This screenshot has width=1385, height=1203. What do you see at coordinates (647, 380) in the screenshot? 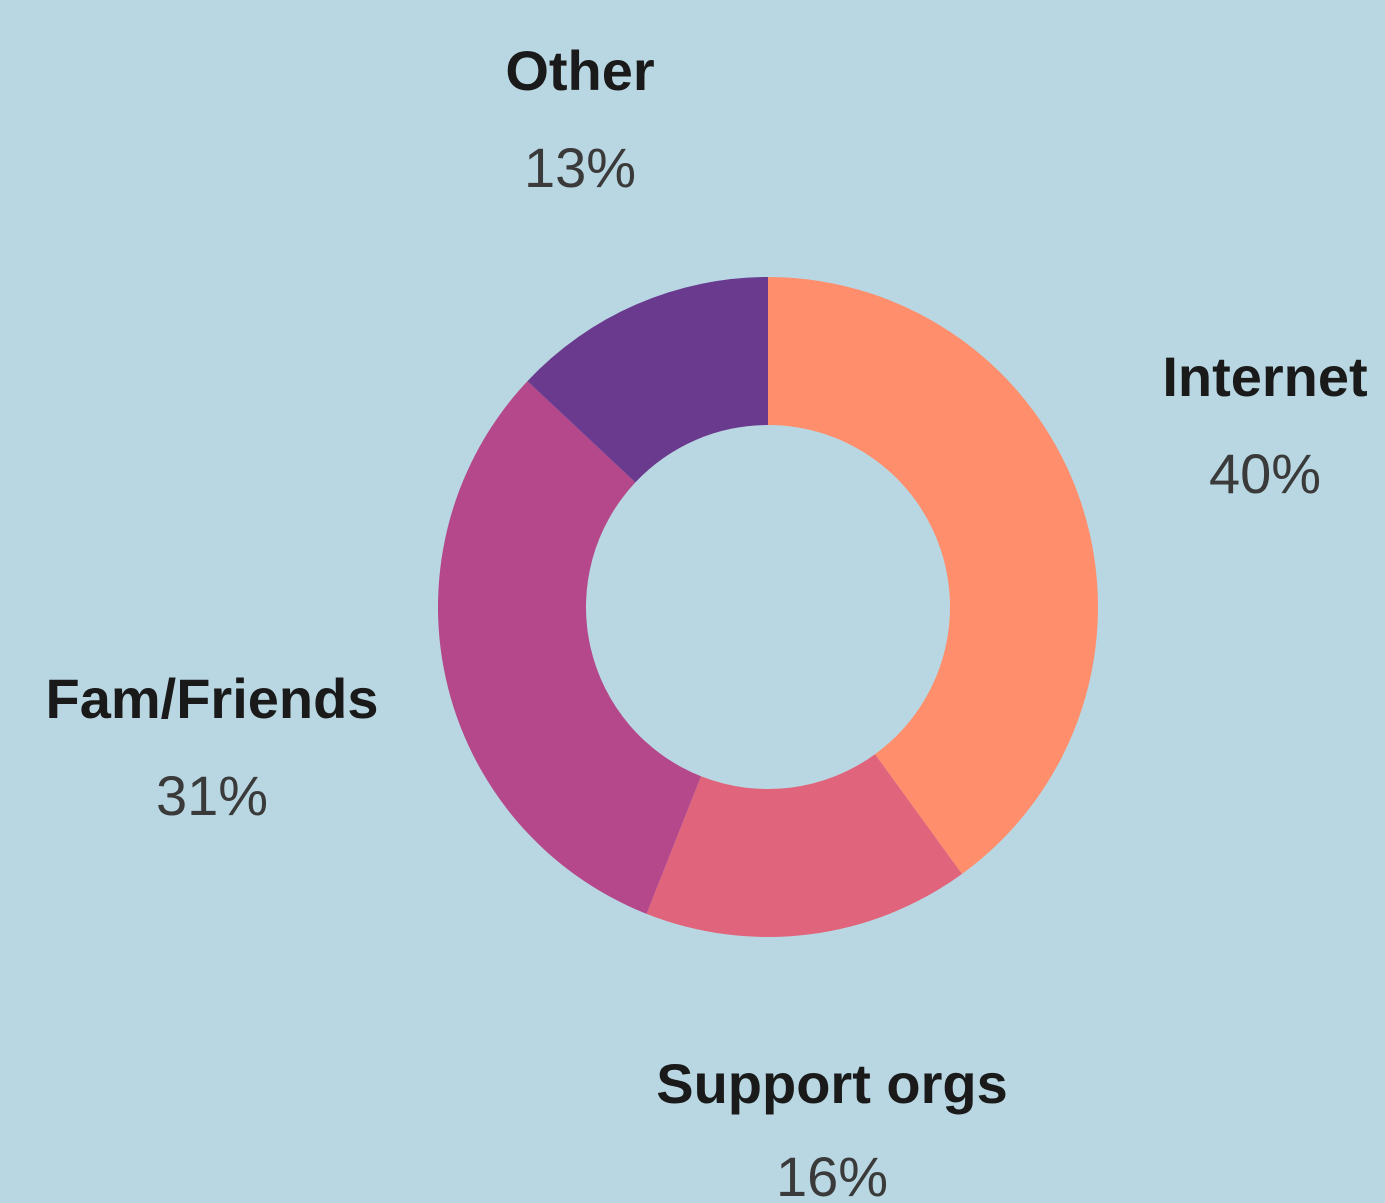
I see `slice-other` at bounding box center [647, 380].